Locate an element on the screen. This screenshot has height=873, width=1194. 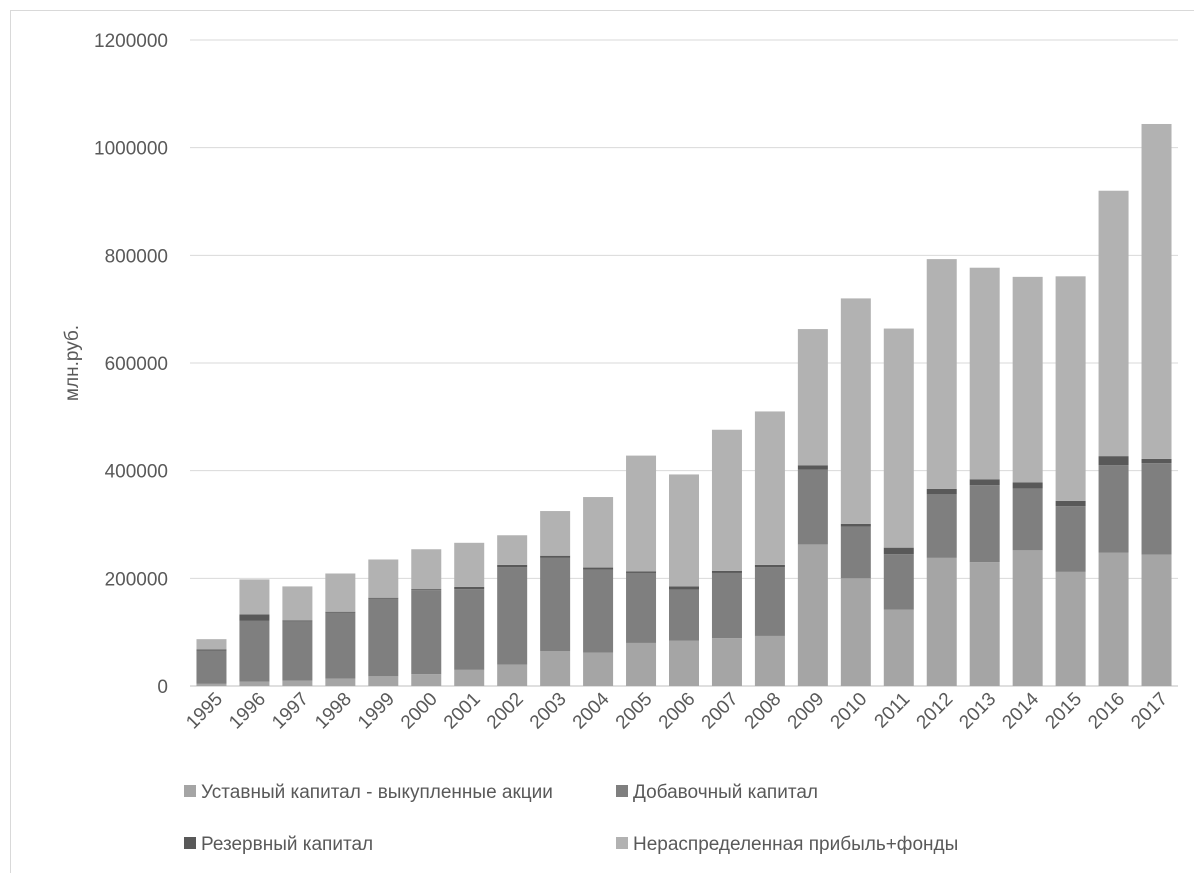
x-tick-label: 2011 is located at coordinates (893, 711).